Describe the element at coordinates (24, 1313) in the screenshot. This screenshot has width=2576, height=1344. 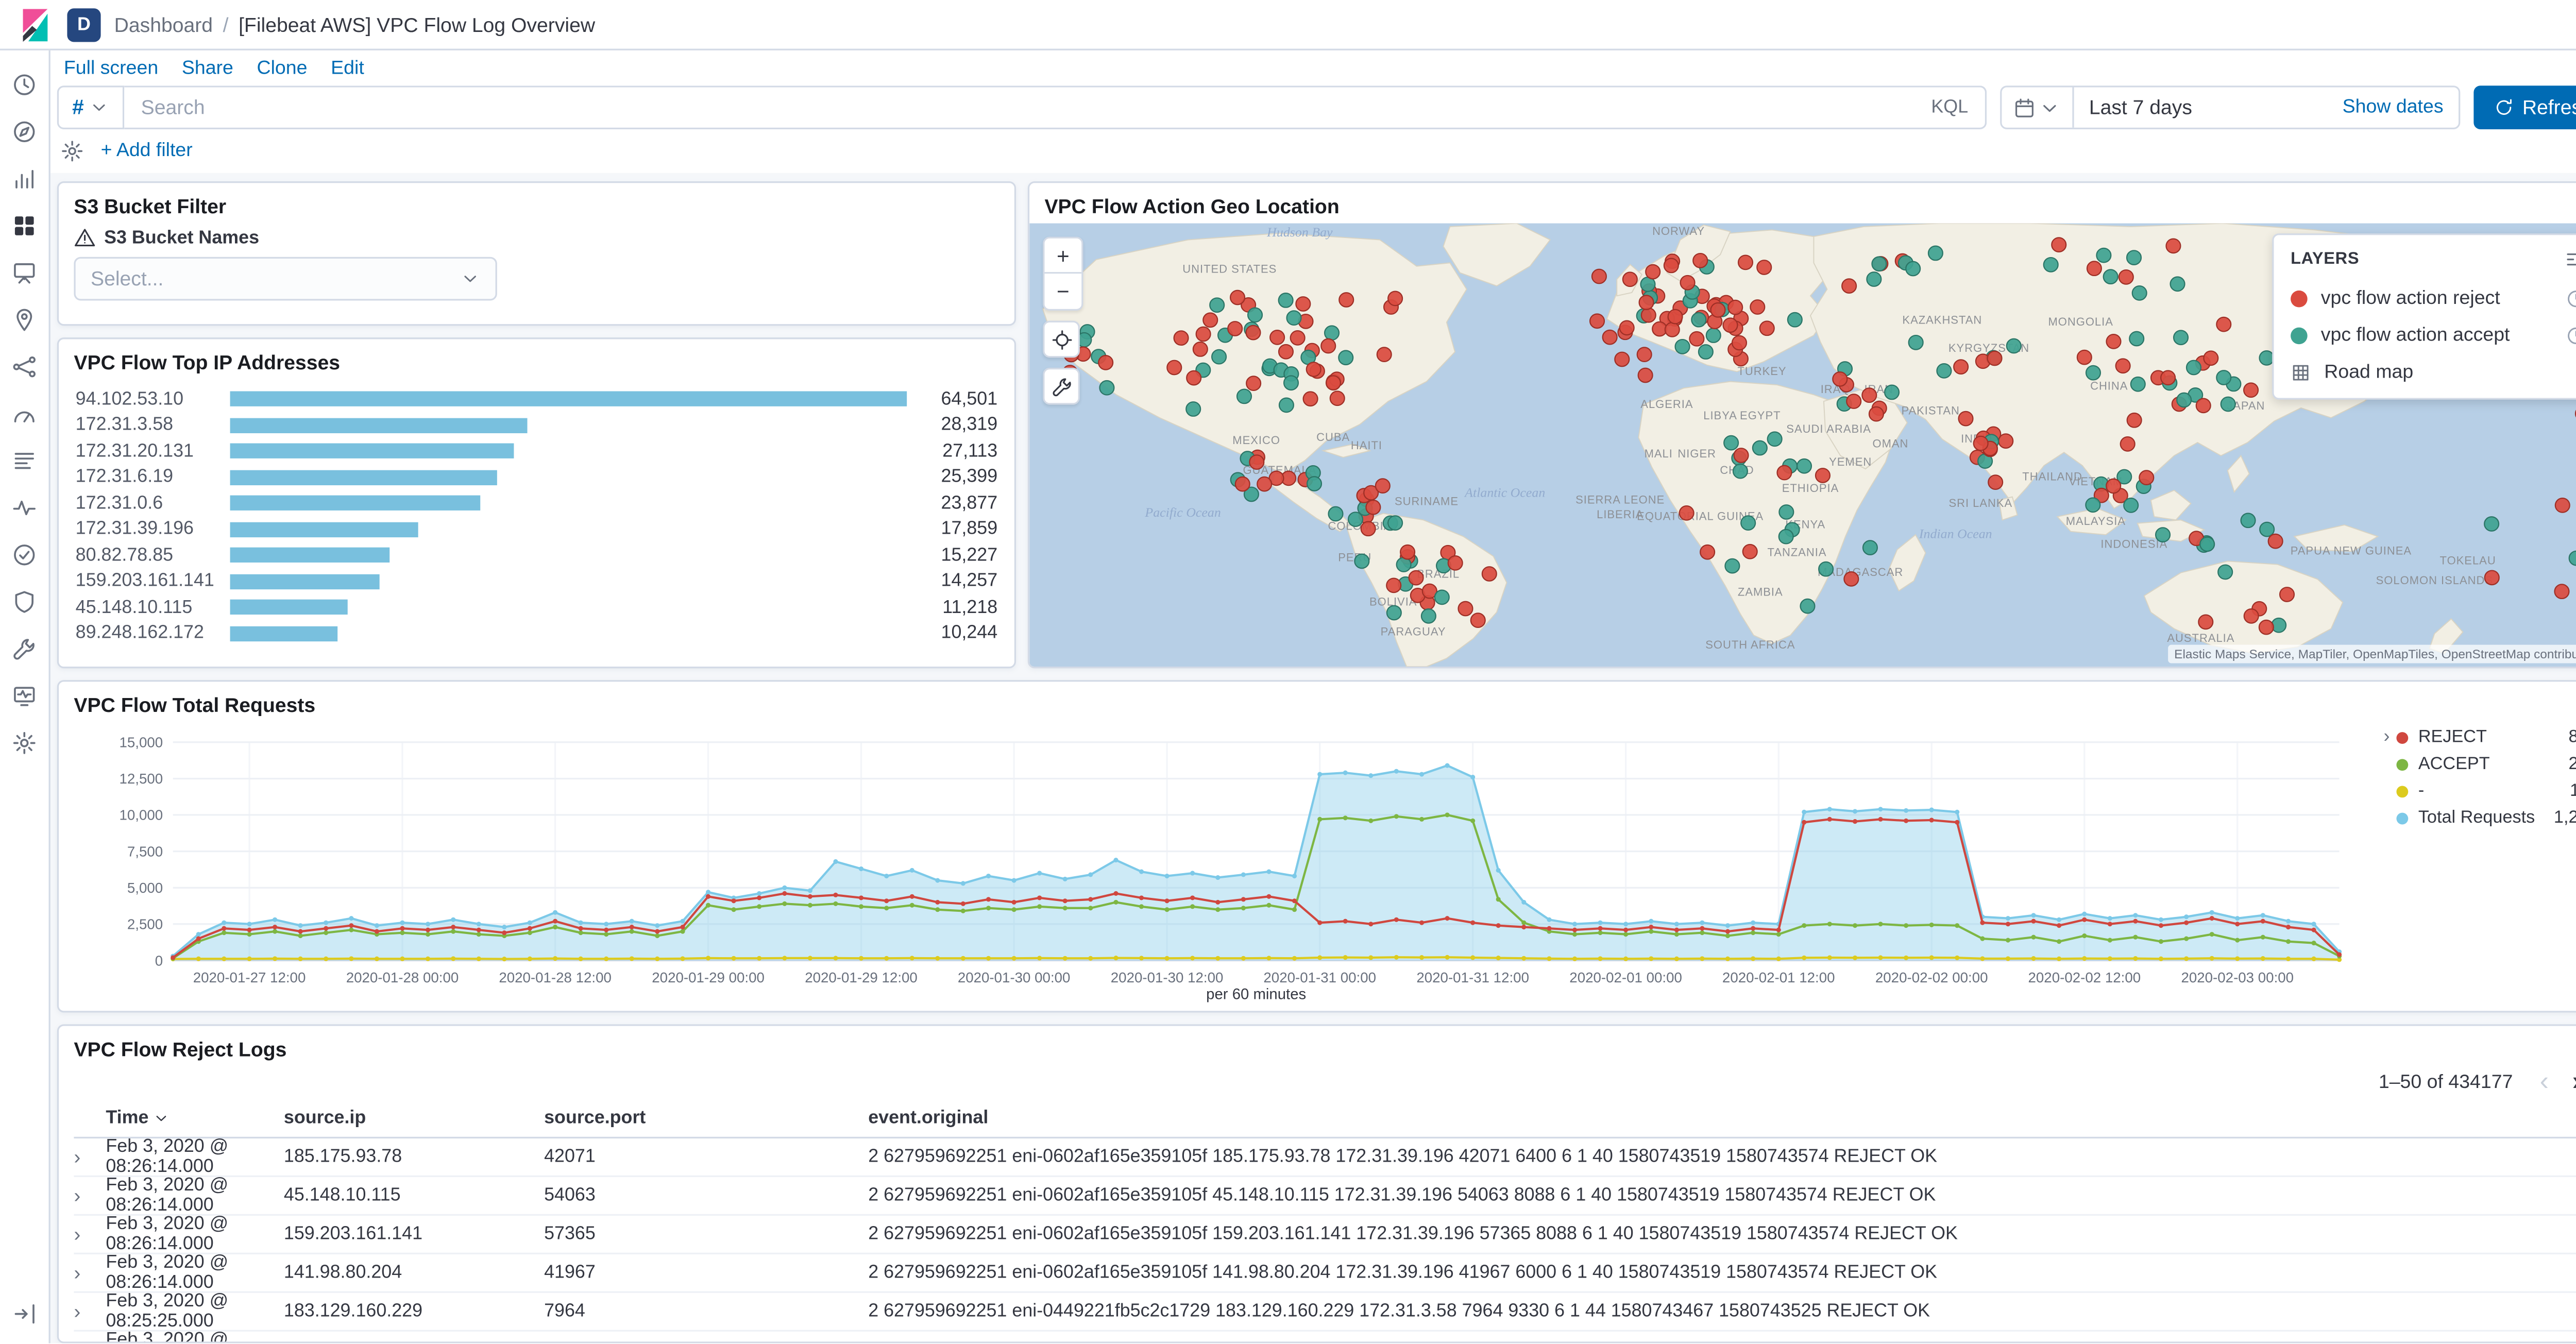
I see `dock-navigation-button` at that location.